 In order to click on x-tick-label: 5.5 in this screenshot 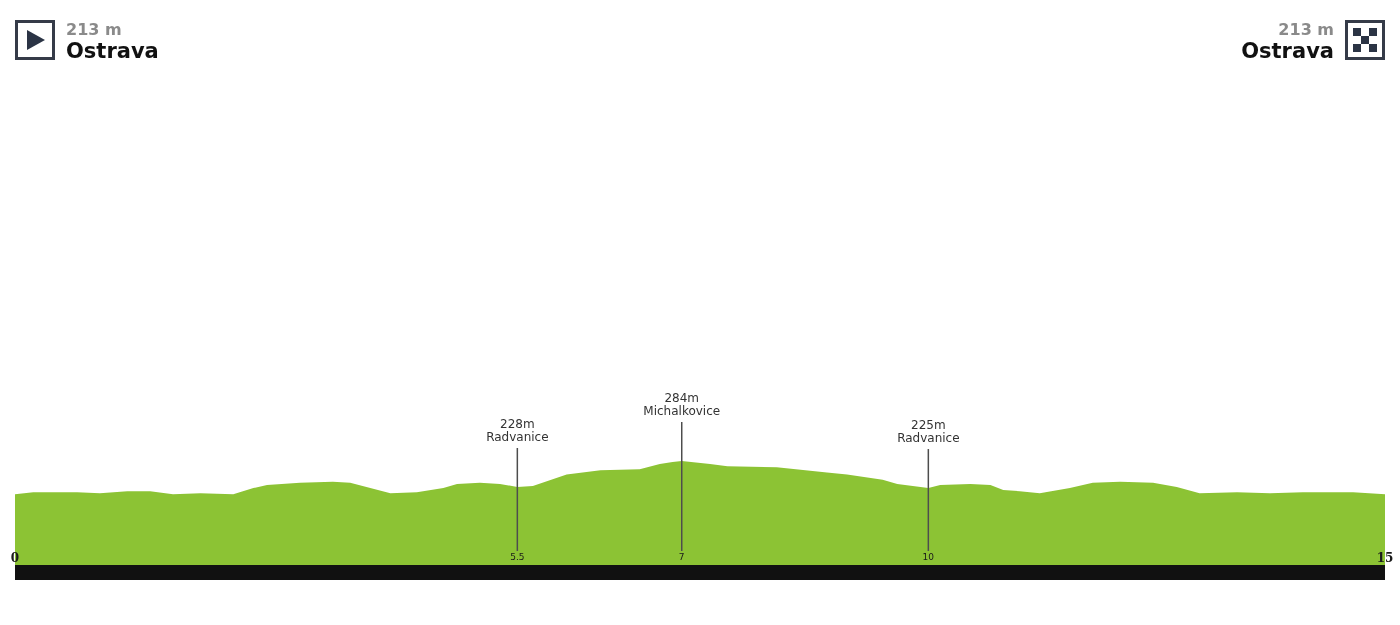, I will do `click(517, 556)`.